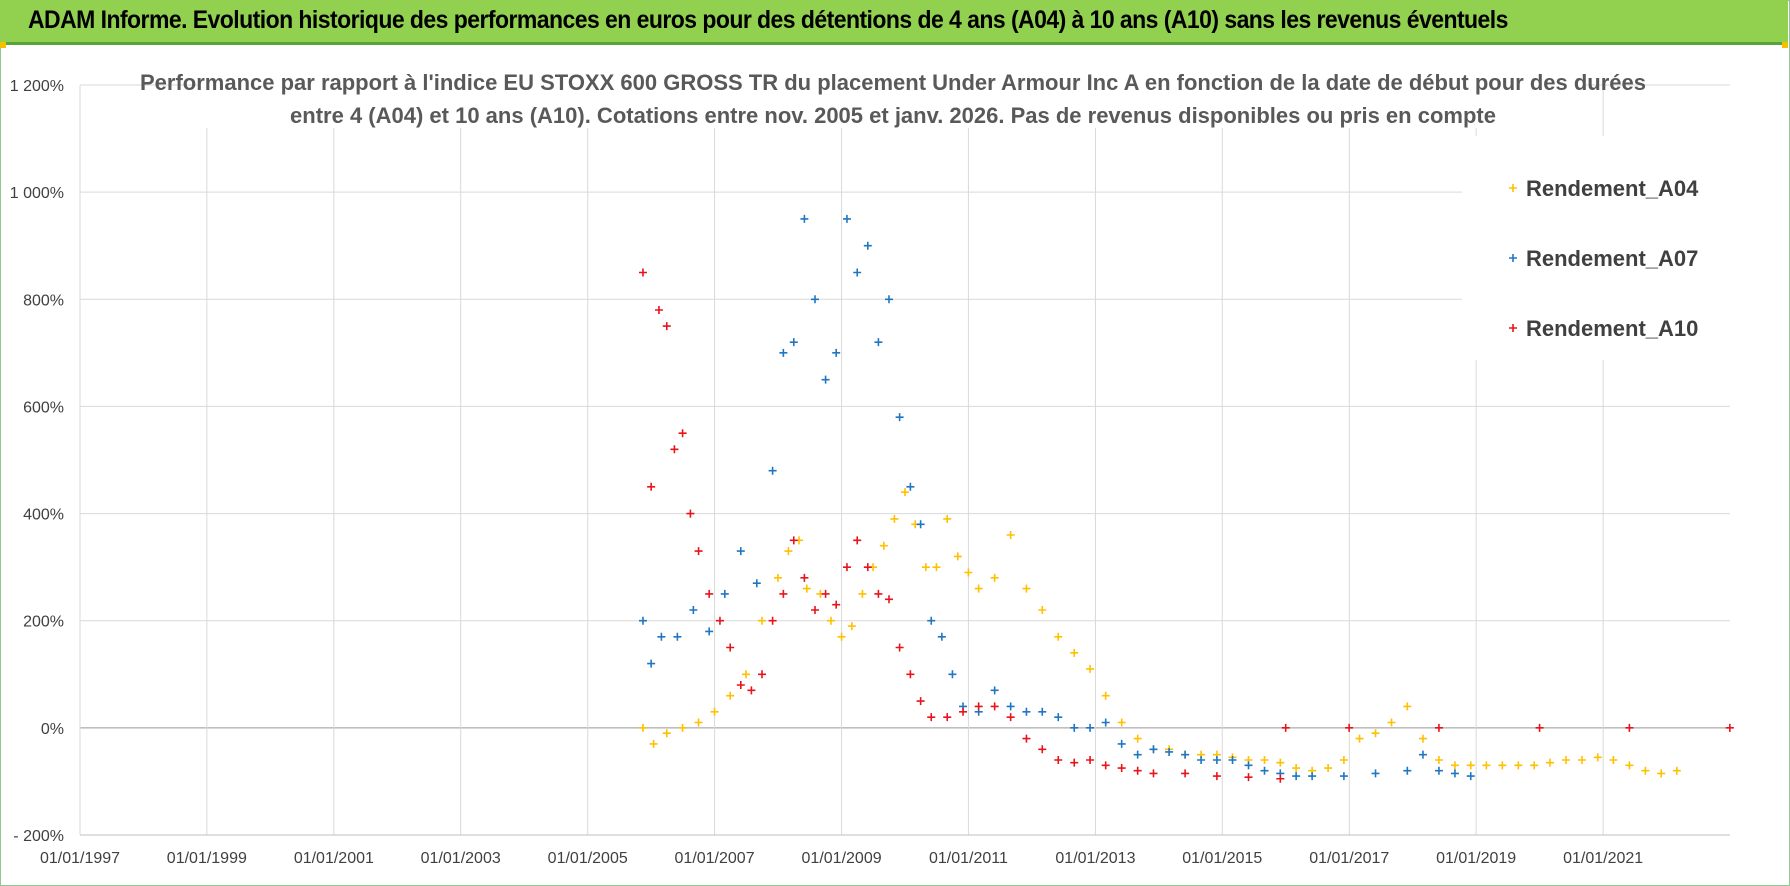  What do you see at coordinates (38, 836) in the screenshot?
I see `y-tick-label: - 200%` at bounding box center [38, 836].